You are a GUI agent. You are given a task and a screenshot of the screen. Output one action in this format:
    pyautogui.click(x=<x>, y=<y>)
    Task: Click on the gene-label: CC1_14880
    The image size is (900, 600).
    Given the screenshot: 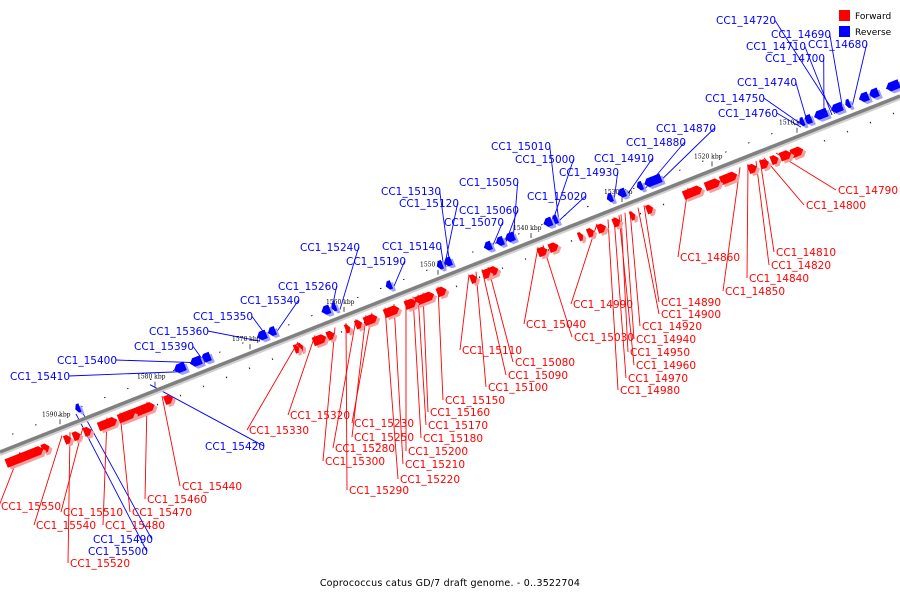 What is the action you would take?
    pyautogui.click(x=656, y=143)
    